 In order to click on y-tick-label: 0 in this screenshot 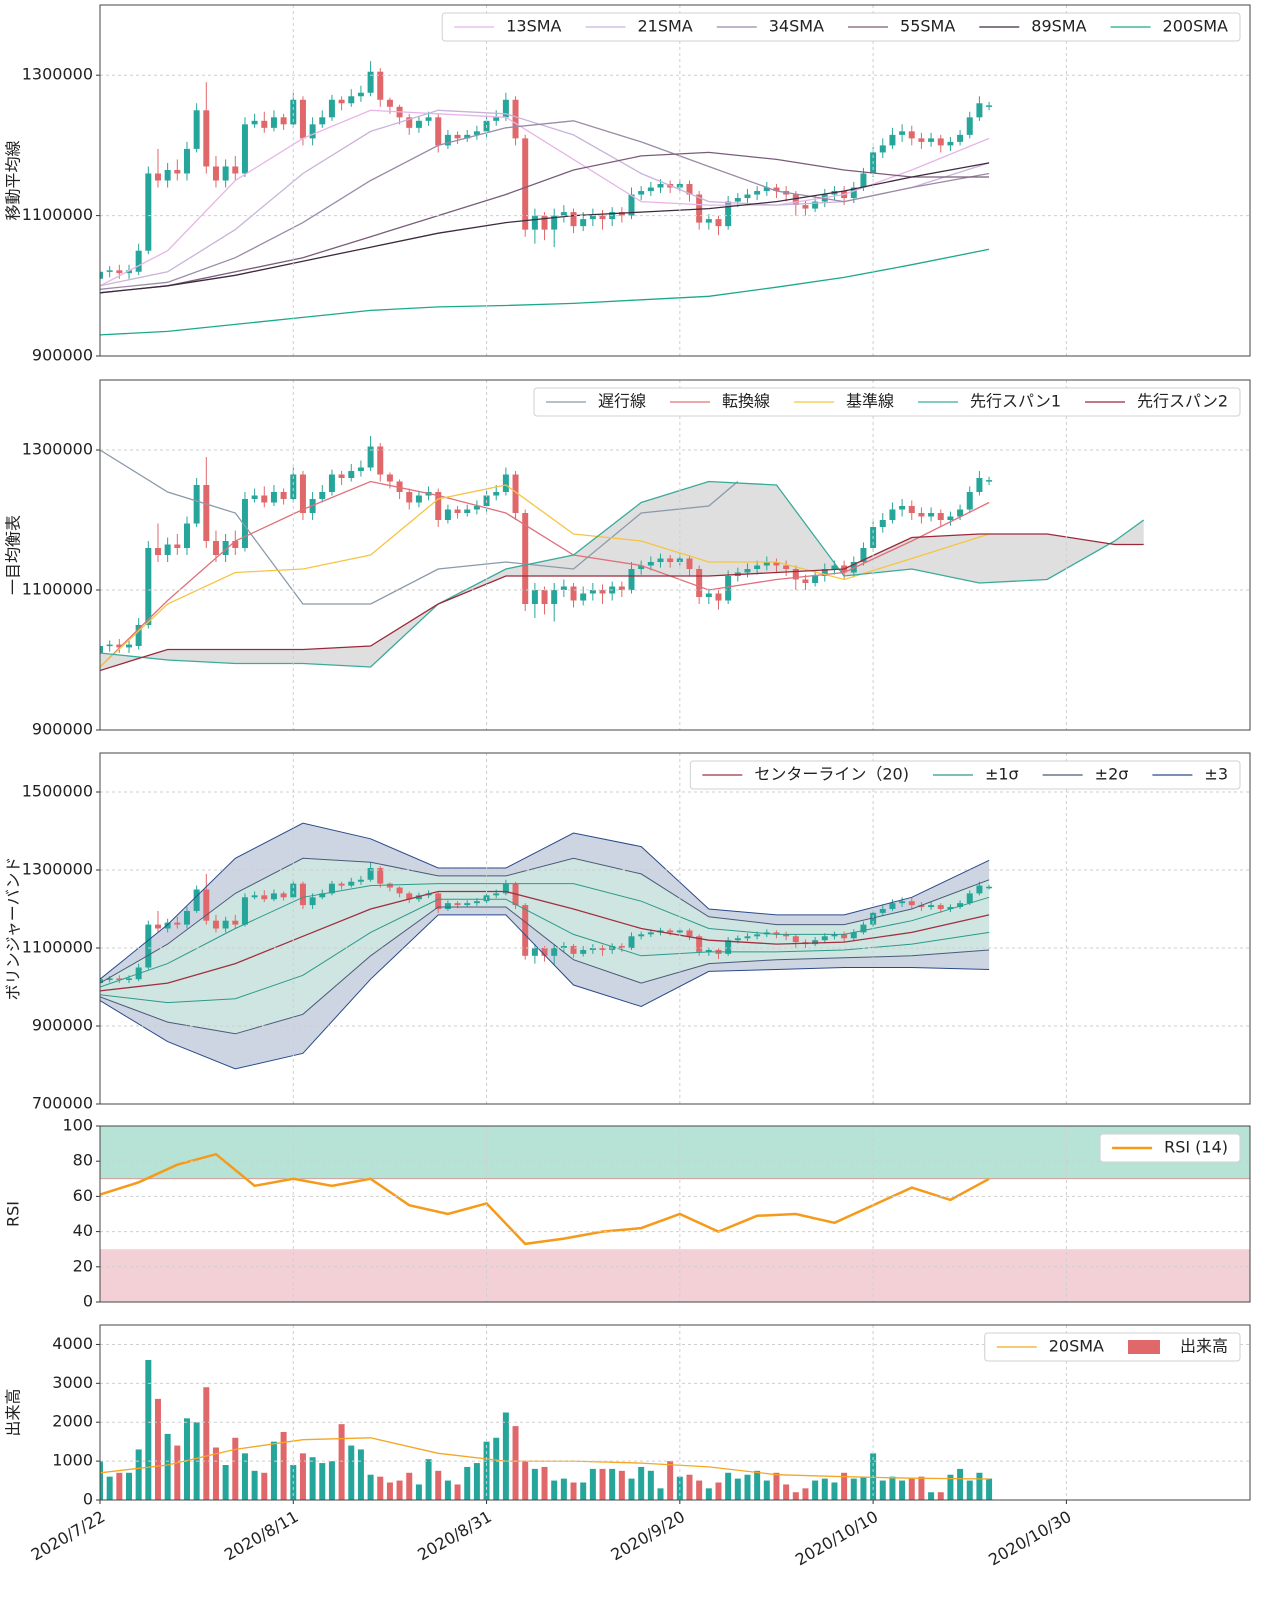, I will do `click(88, 1301)`.